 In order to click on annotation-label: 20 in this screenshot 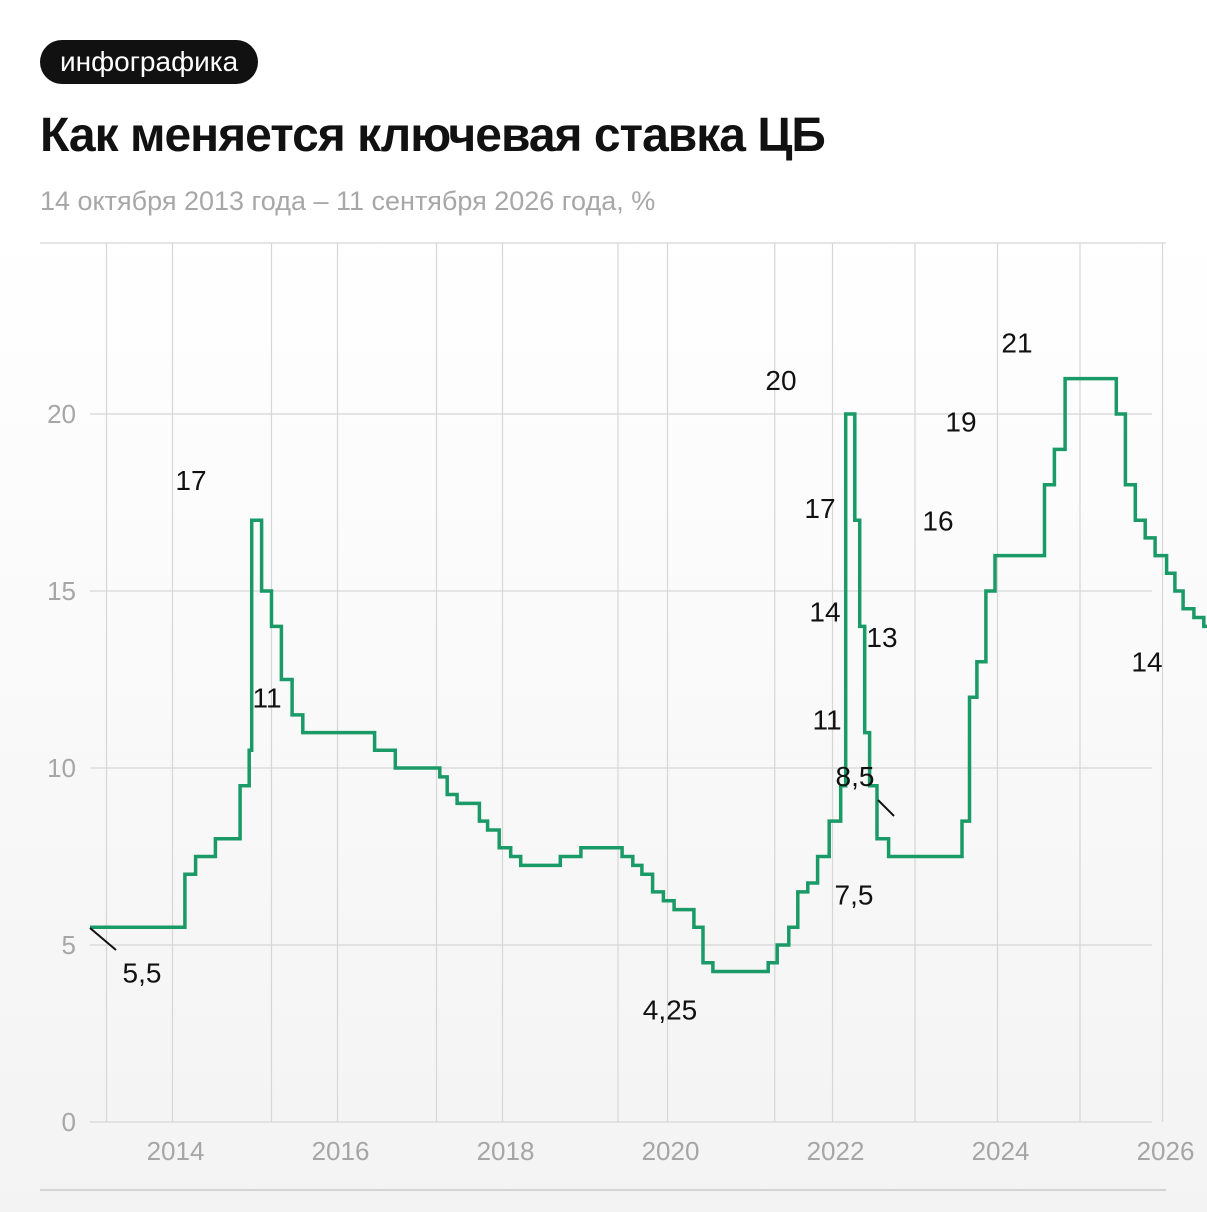, I will do `click(780, 380)`.